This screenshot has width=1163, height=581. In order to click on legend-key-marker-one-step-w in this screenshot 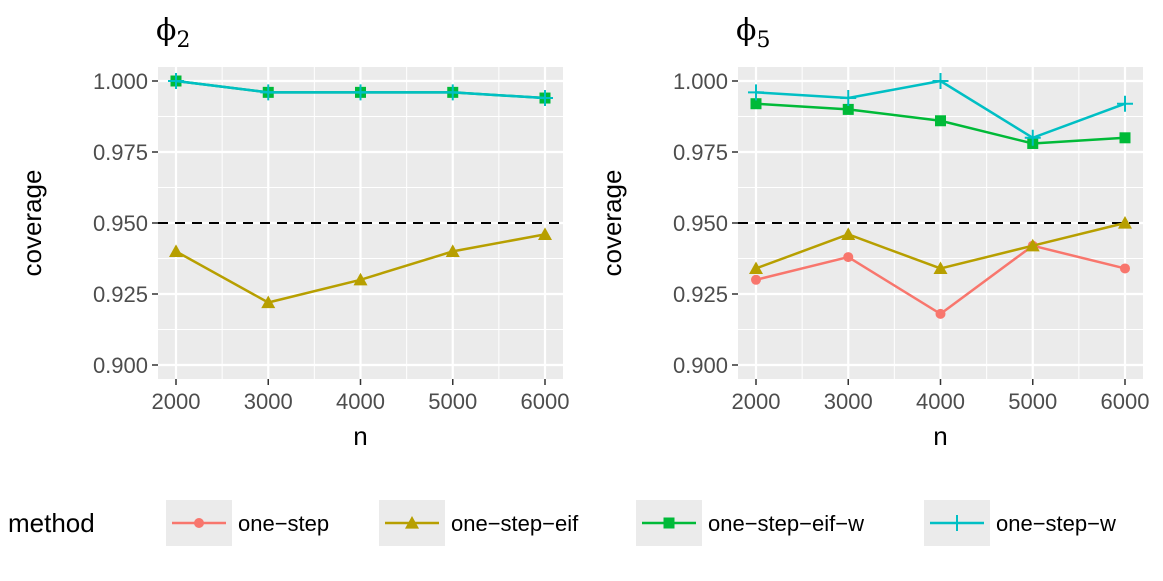, I will do `click(957, 523)`.